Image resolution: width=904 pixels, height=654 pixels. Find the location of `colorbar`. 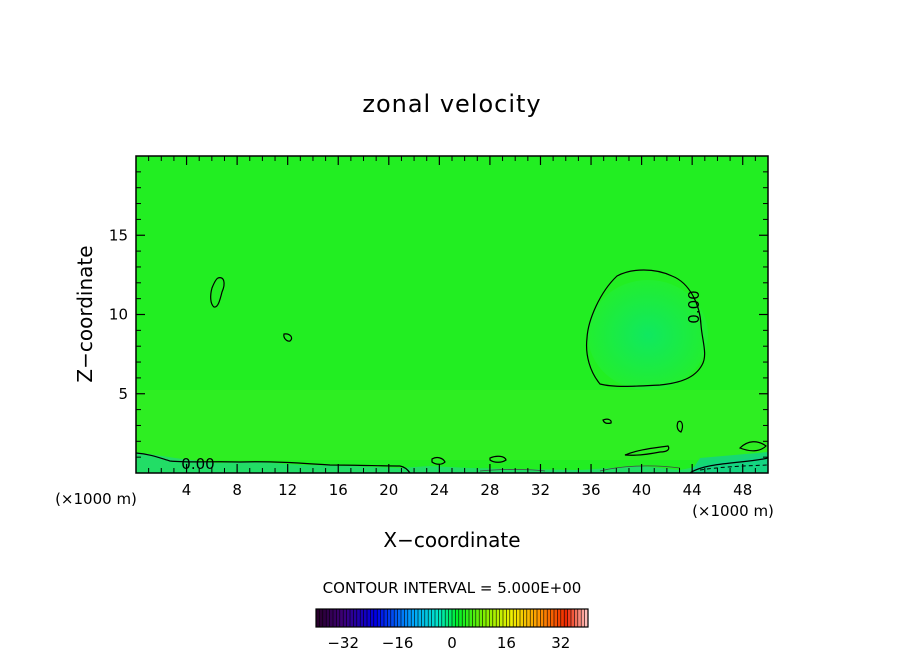

colorbar is located at coordinates (452, 618).